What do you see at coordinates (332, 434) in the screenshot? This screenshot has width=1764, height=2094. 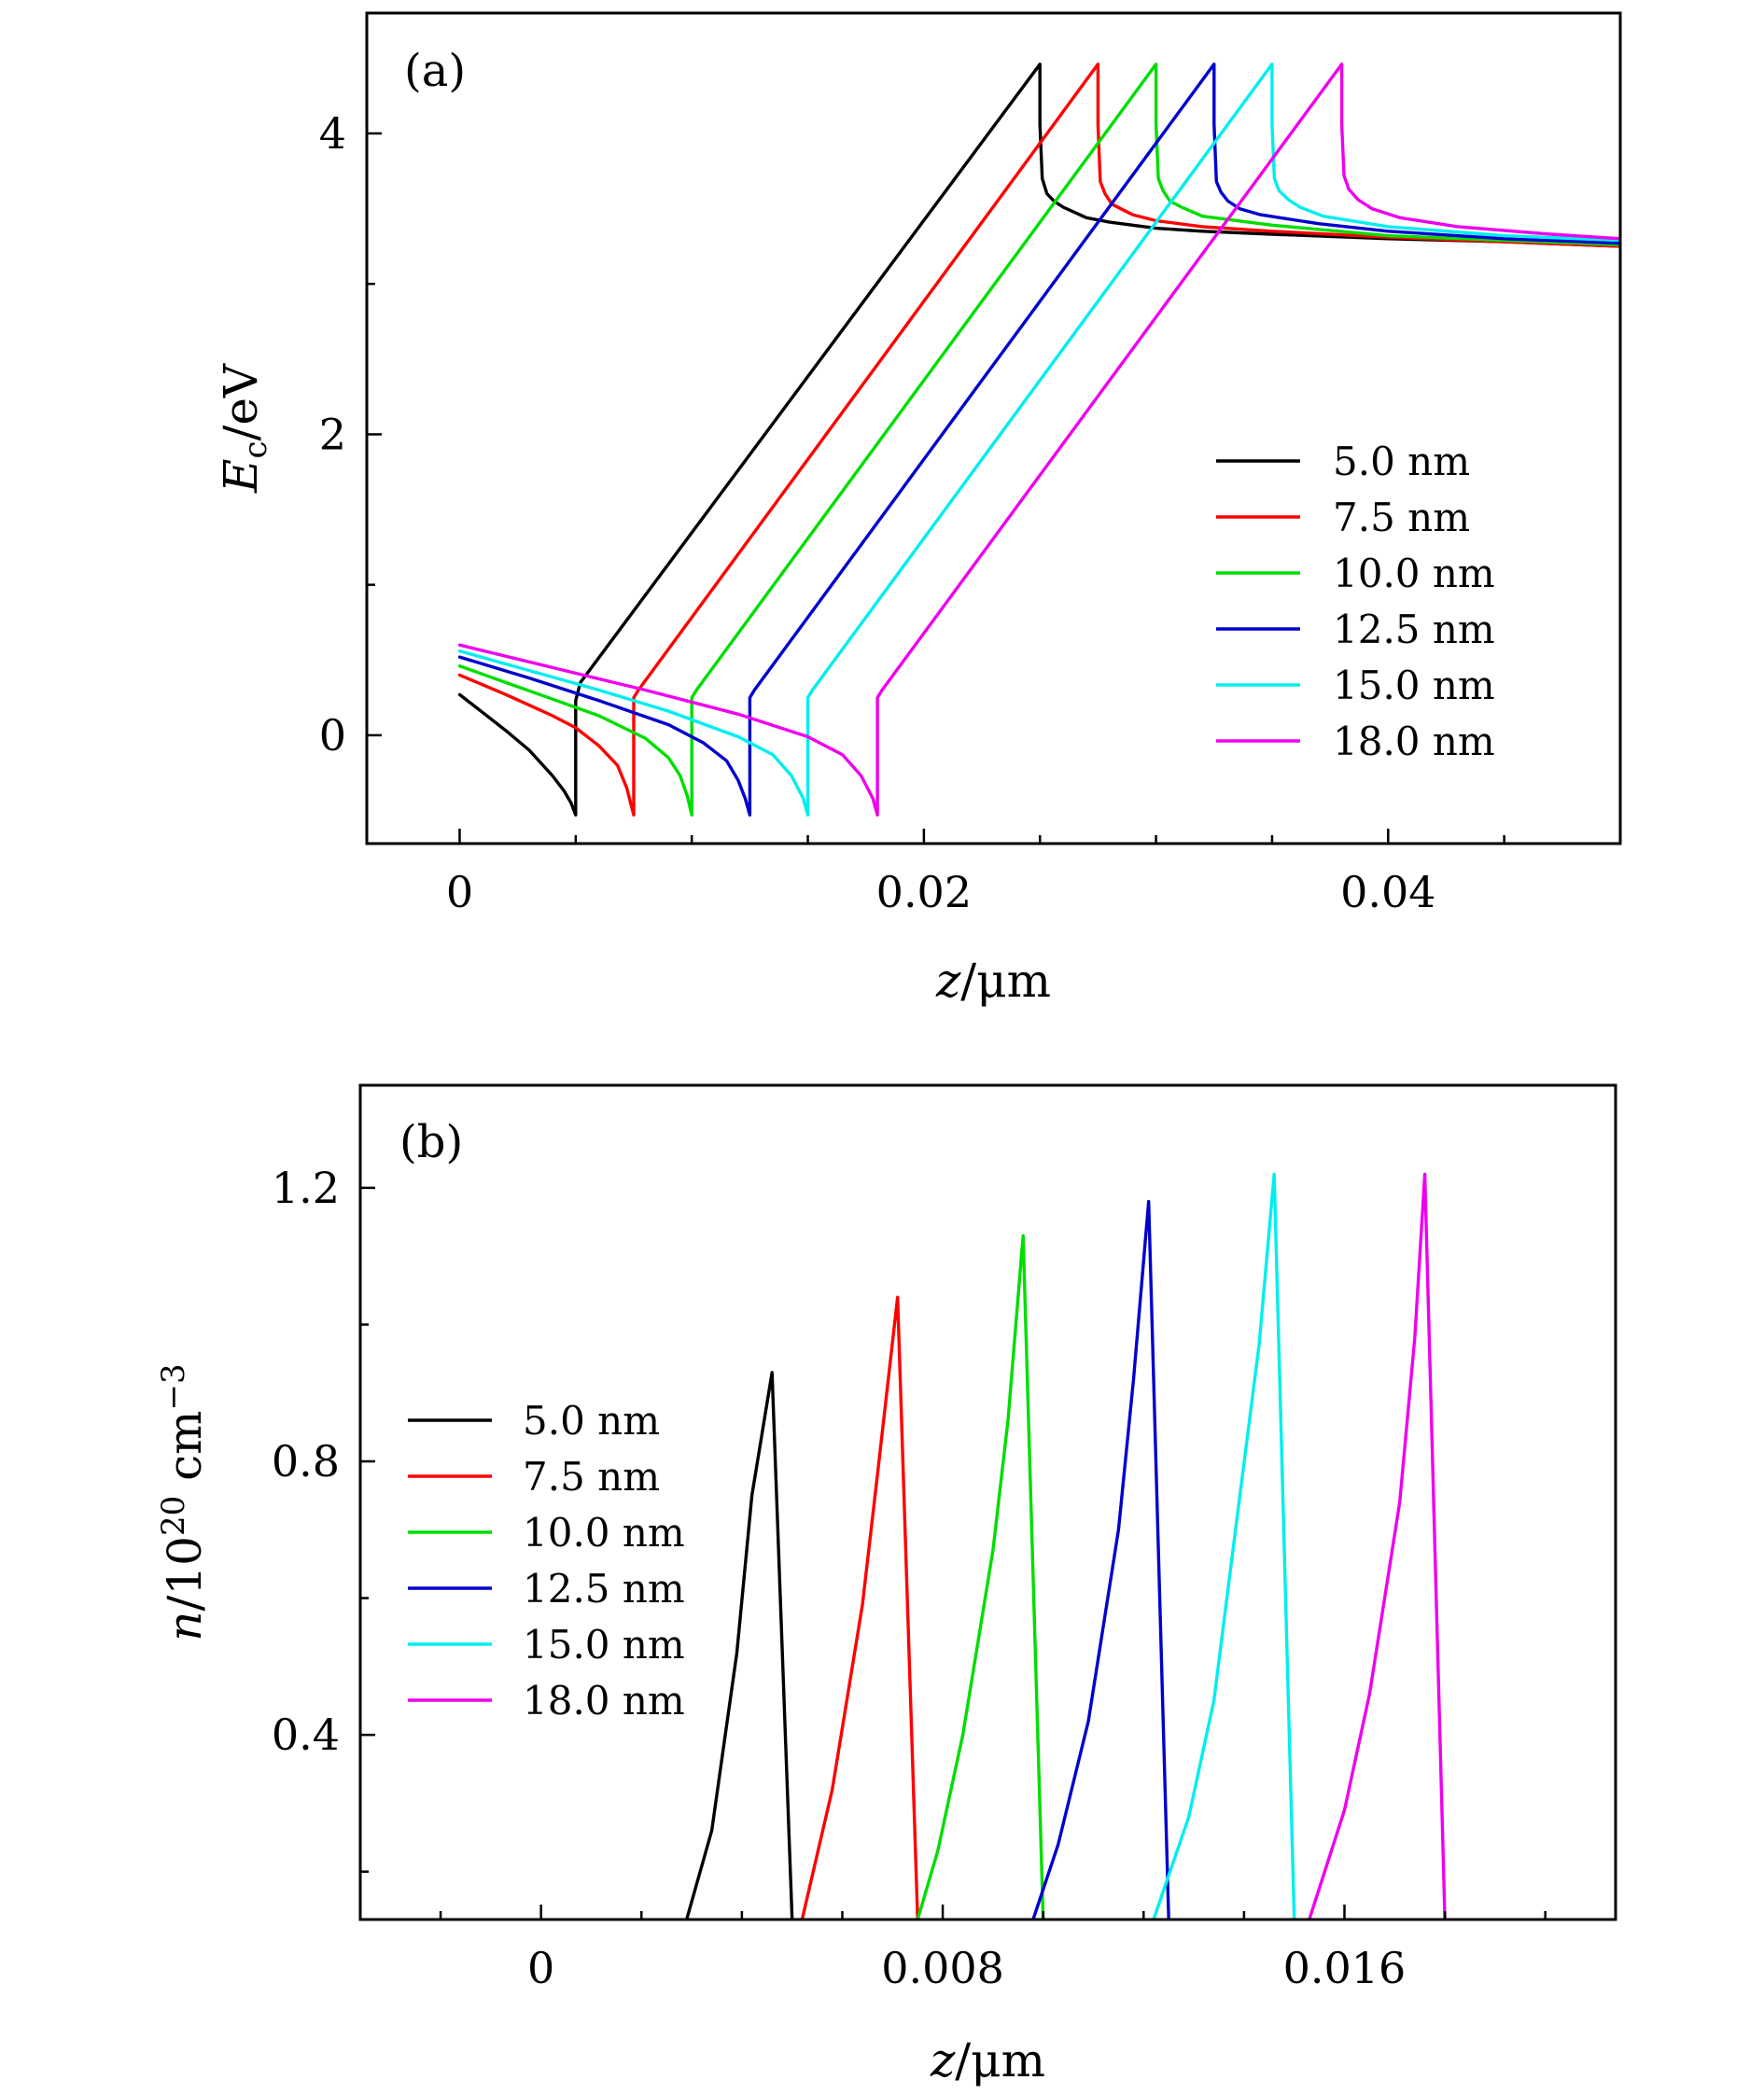 I see `y-tick-label: 2` at bounding box center [332, 434].